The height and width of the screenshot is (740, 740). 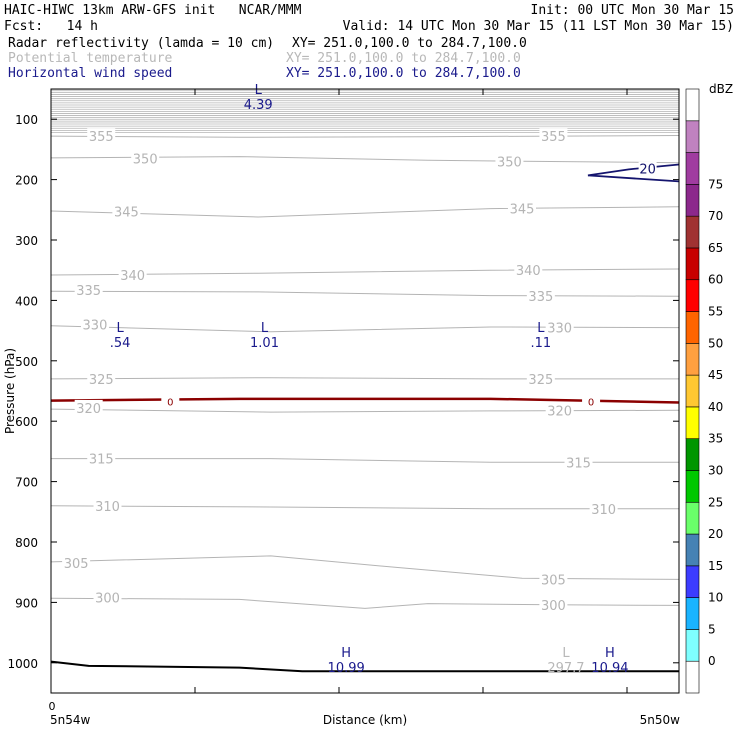 I want to click on x-axis-label: Distance (km), so click(x=365, y=720).